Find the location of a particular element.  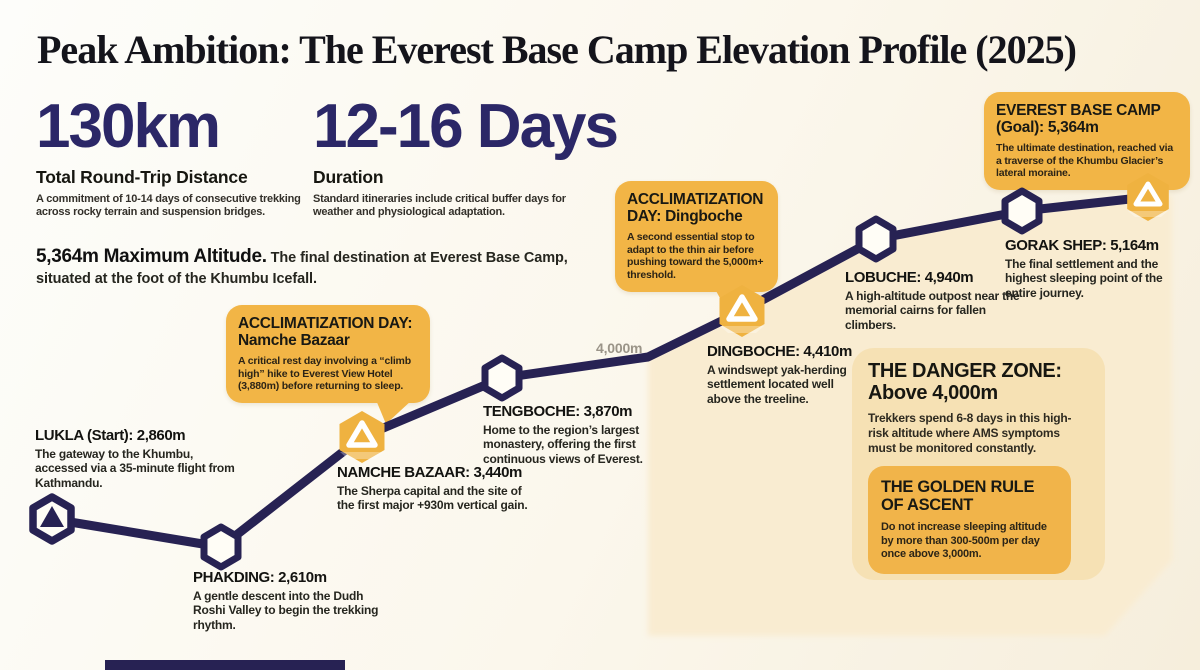

callout-namche-title: ACCLIMATIZATION DAY: Namche Bazaar is located at coordinates (328, 332).